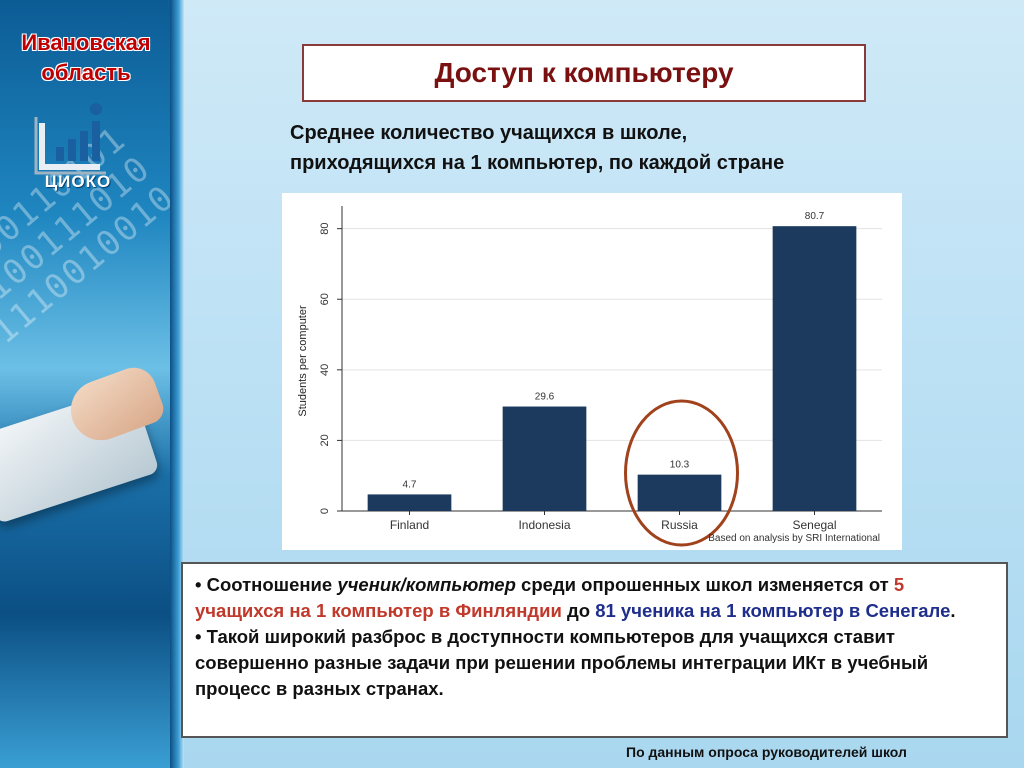  What do you see at coordinates (325, 370) in the screenshot?
I see `y-tick-label: 40` at bounding box center [325, 370].